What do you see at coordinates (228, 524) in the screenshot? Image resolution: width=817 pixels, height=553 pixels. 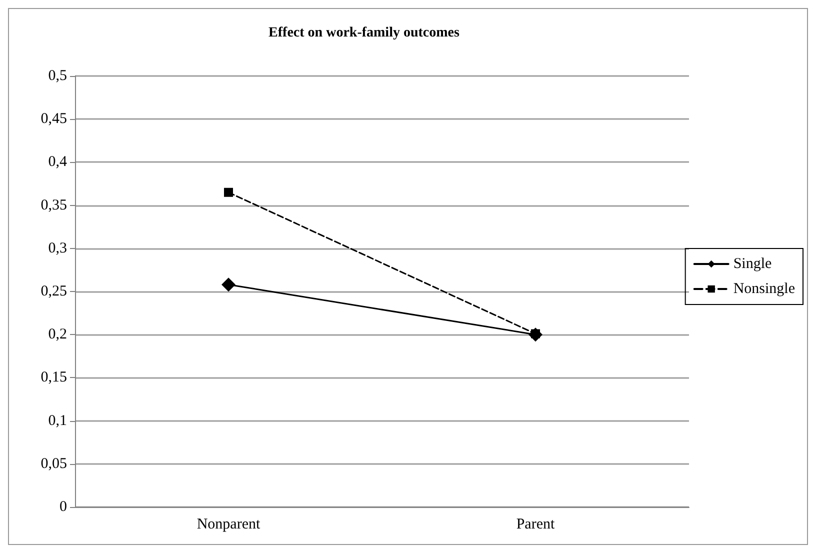 I see `x-tick-label: Nonparent` at bounding box center [228, 524].